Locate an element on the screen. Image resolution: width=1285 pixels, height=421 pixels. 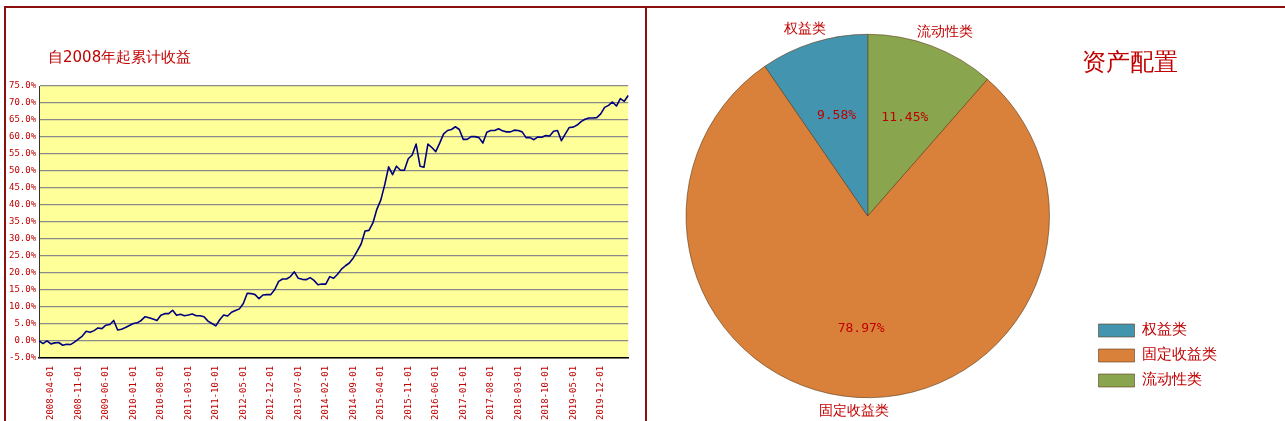
y-tick-label: 55.0% is located at coordinates (23, 153).